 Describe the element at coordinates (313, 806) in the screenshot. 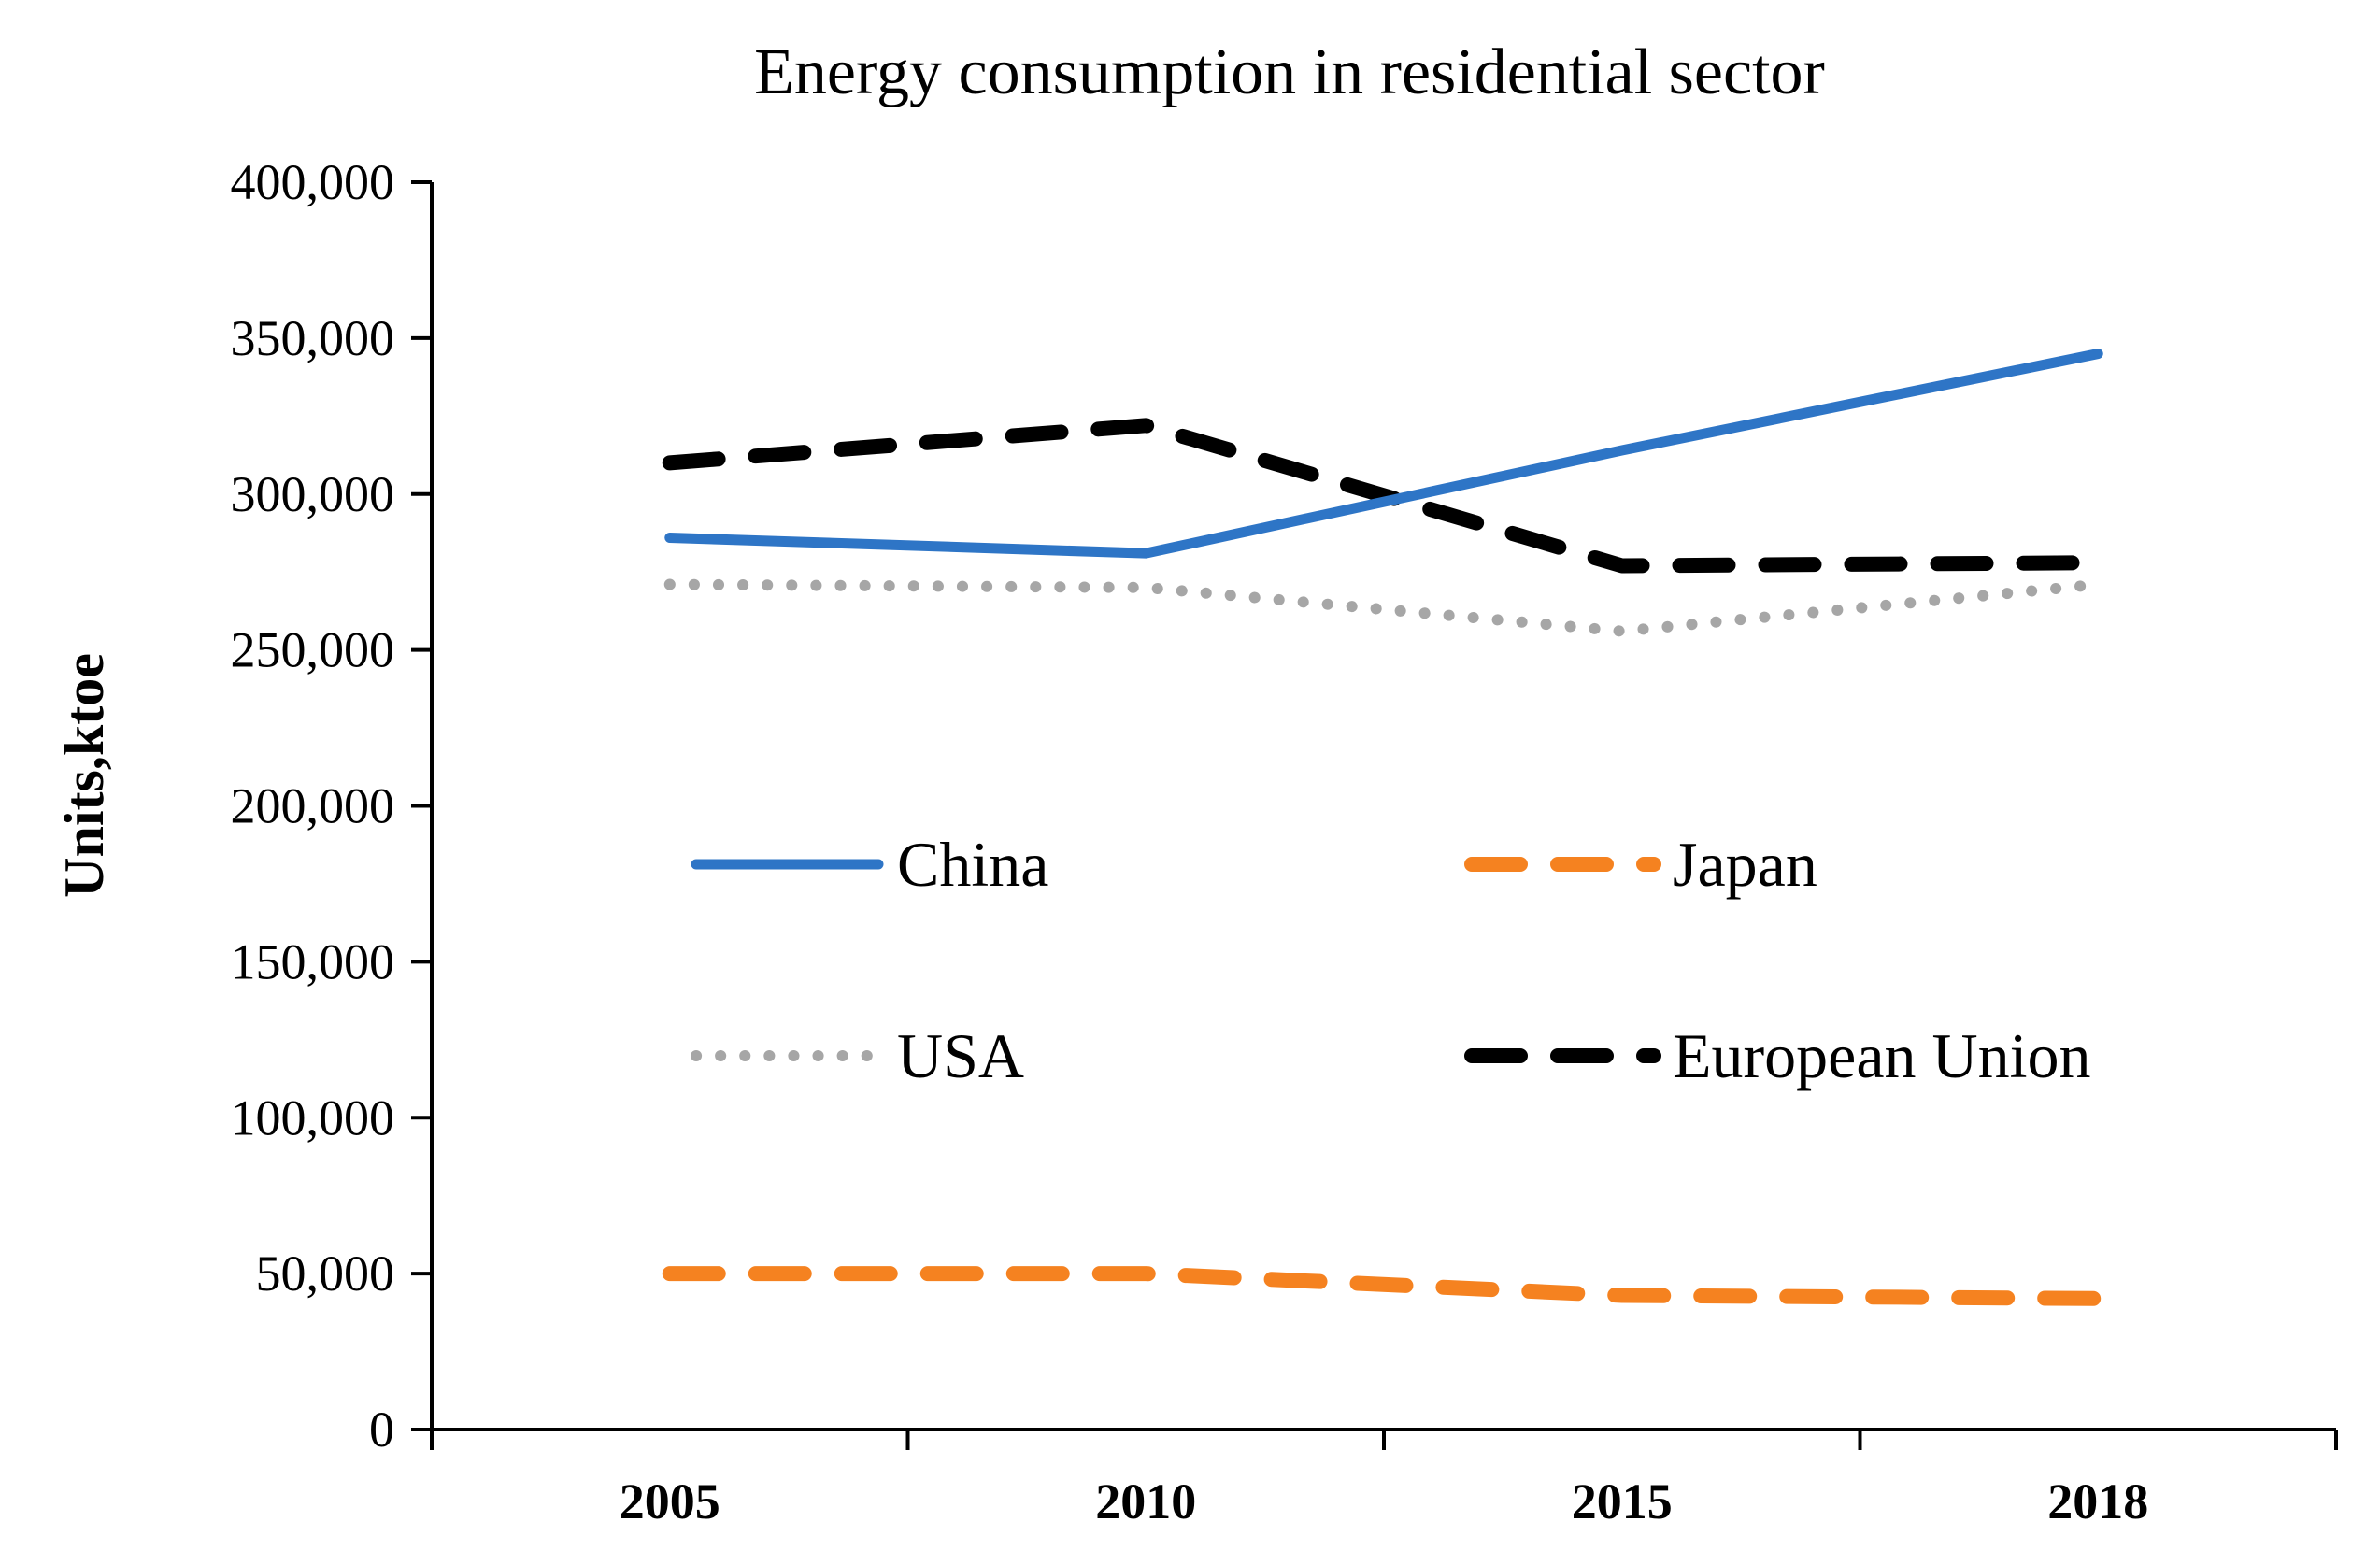

I see `y-tick-label: 200,000` at that location.